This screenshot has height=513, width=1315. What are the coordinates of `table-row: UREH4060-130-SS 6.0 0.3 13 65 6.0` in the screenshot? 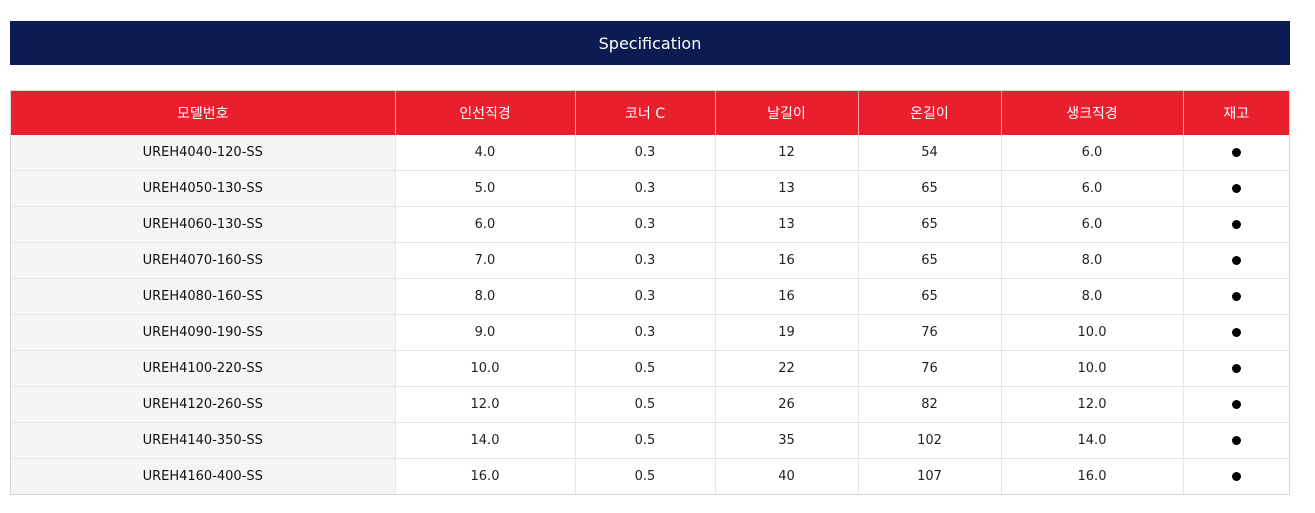 It's located at (650, 224).